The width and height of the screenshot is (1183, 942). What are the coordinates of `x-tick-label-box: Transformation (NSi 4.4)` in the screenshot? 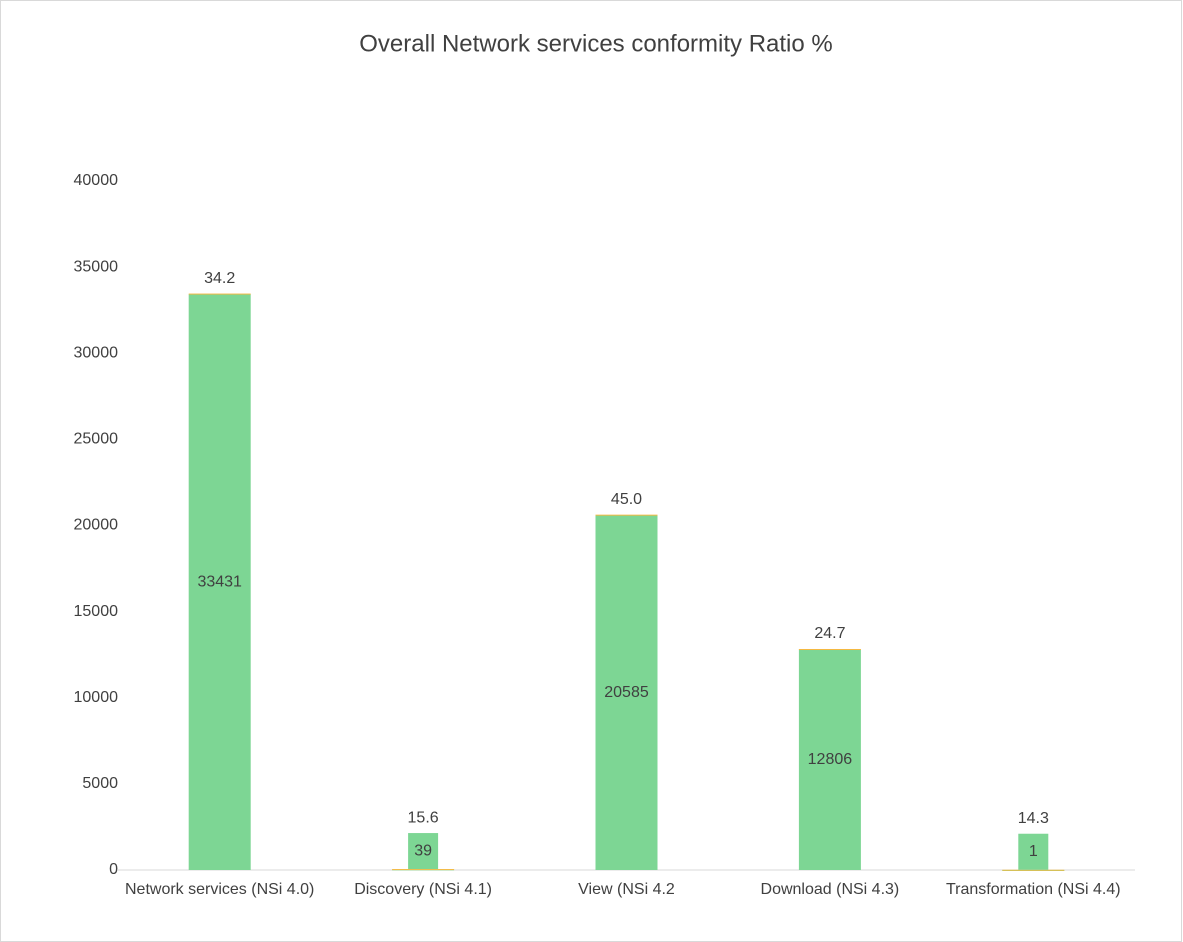 It's located at (1033, 889).